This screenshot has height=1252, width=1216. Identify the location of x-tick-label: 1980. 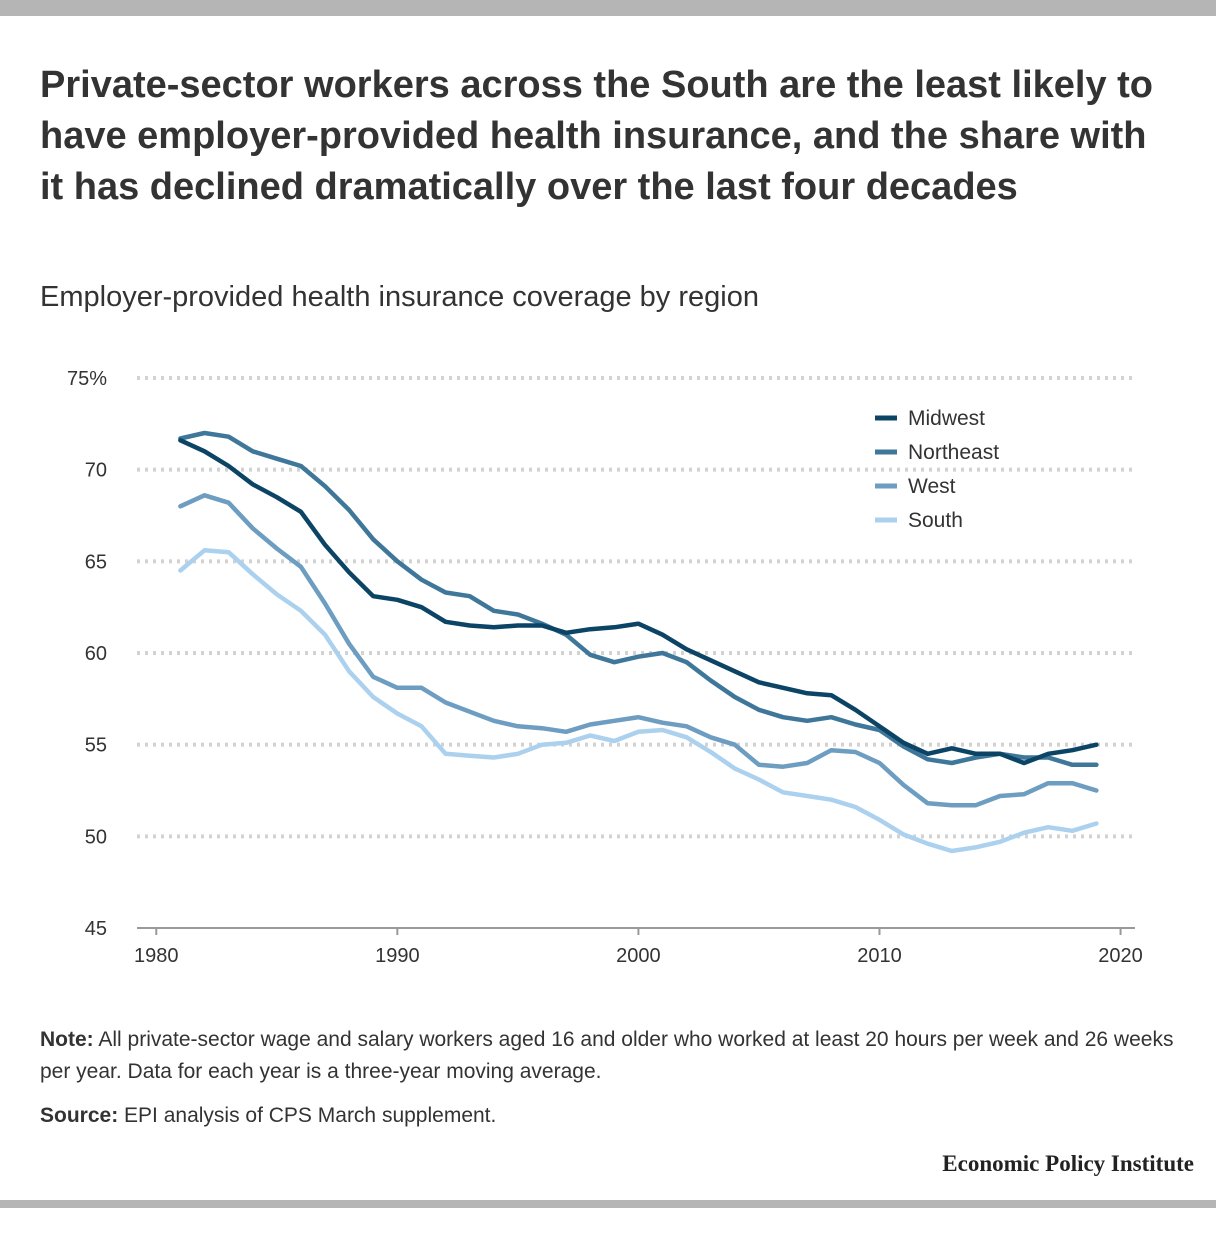
(156, 956).